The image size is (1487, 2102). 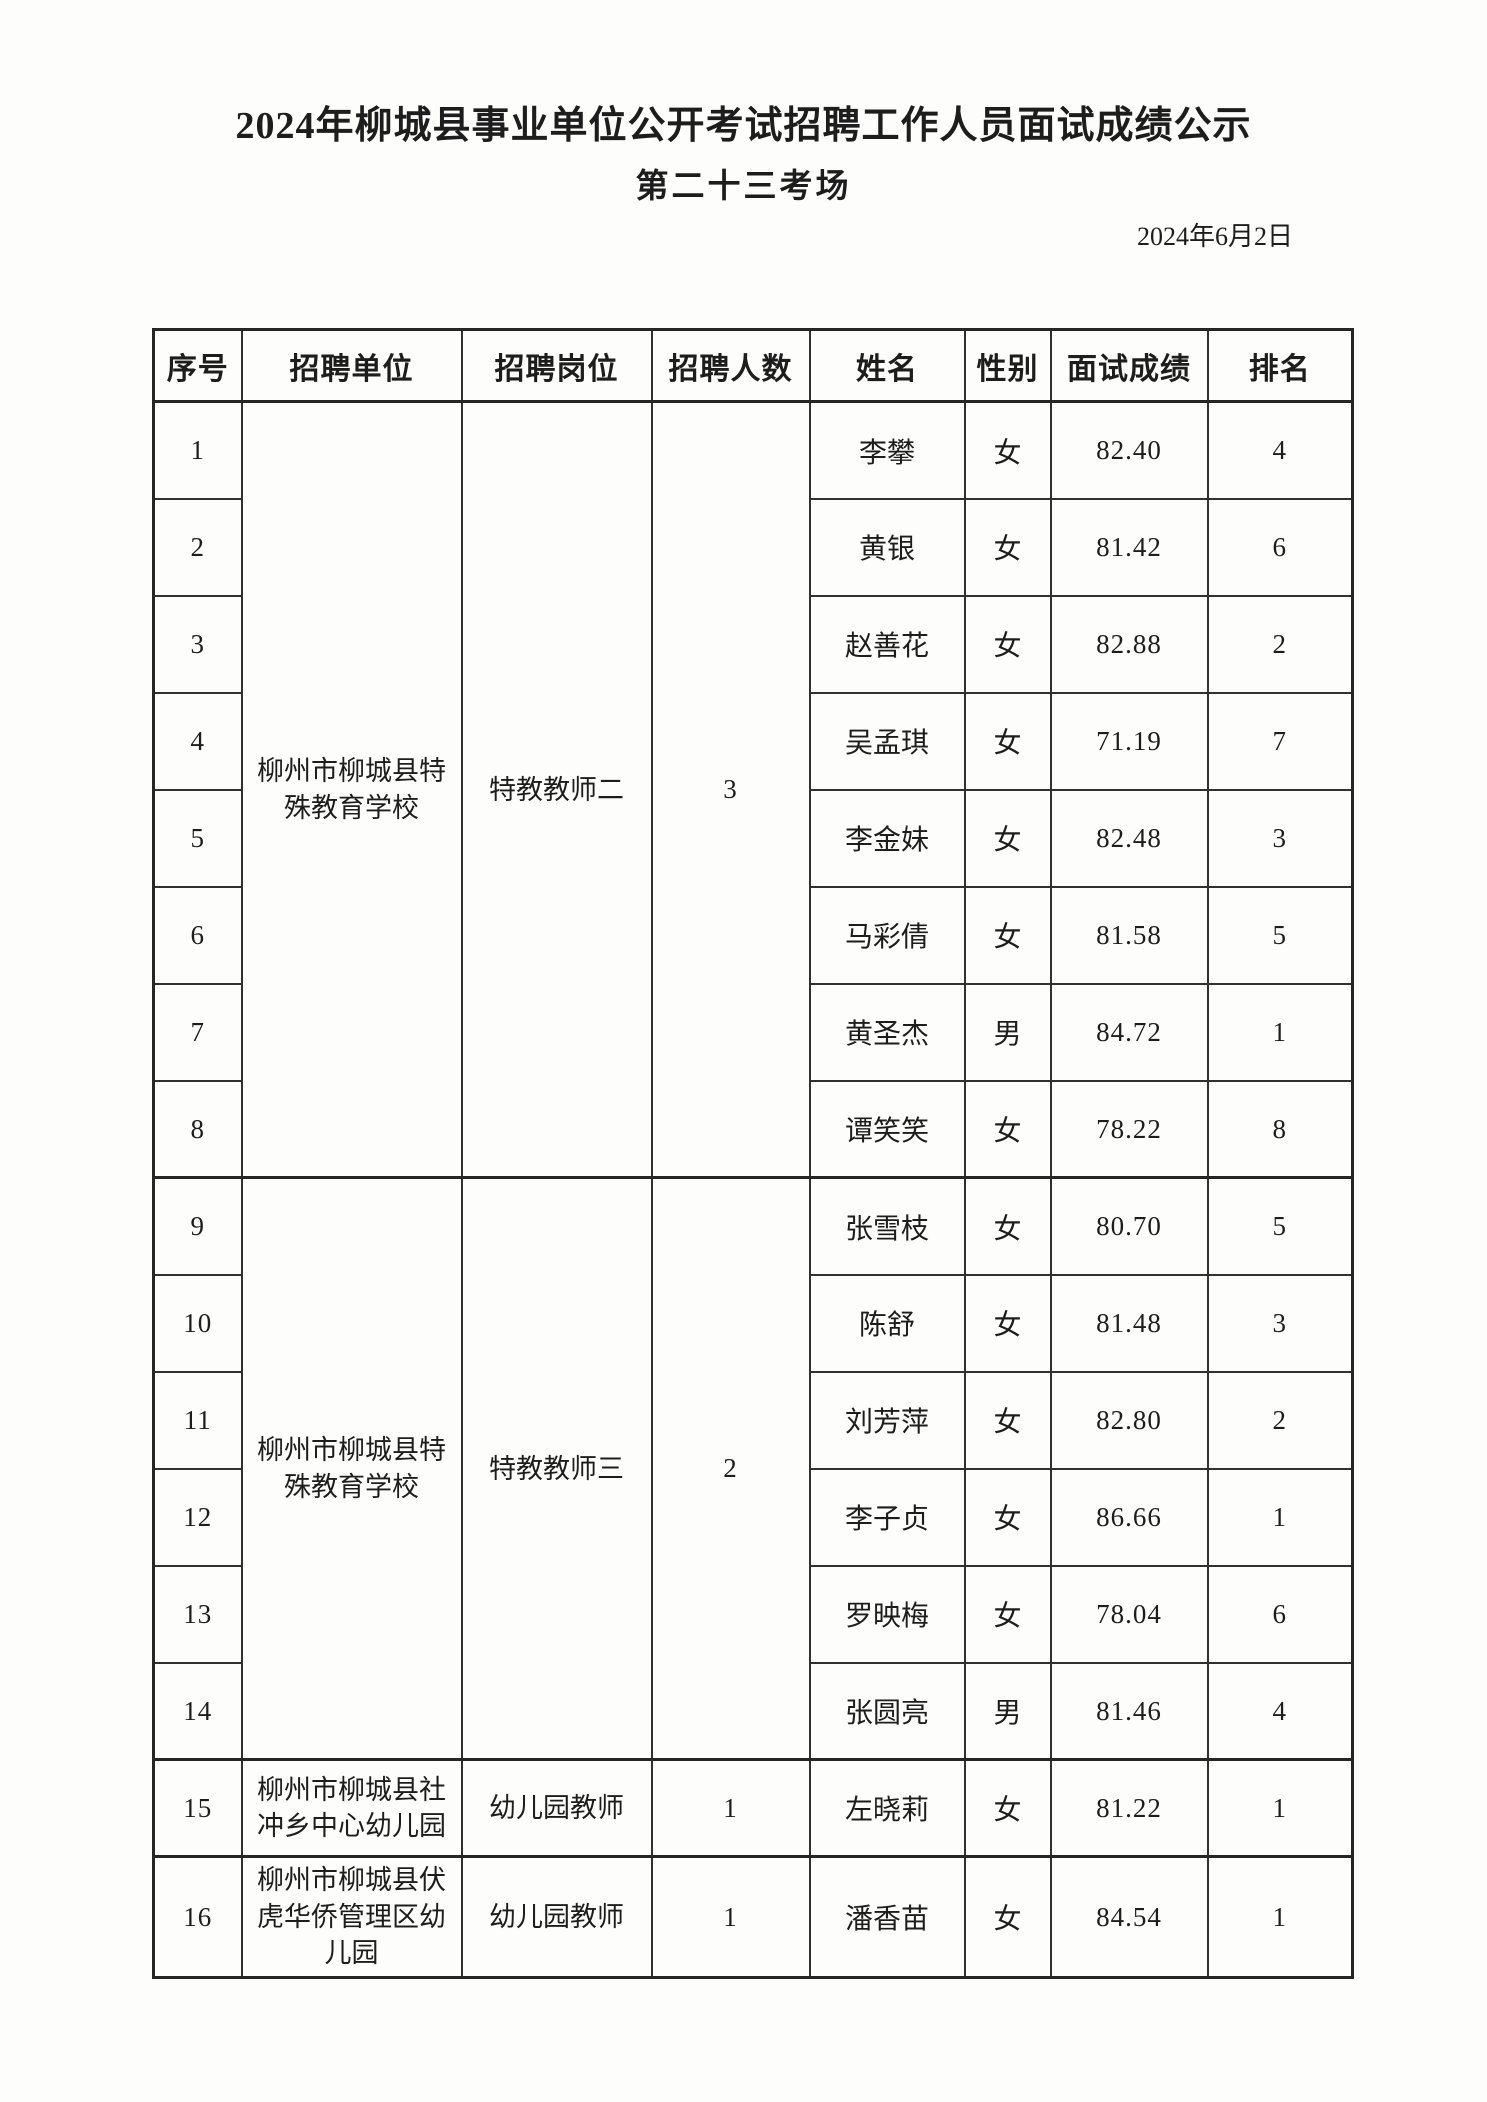 I want to click on table-row: 16 柳州市柳城县伏虎华侨管理区幼儿园 幼儿园教师 1 潘香苗女 84.54 1, so click(x=753, y=1917).